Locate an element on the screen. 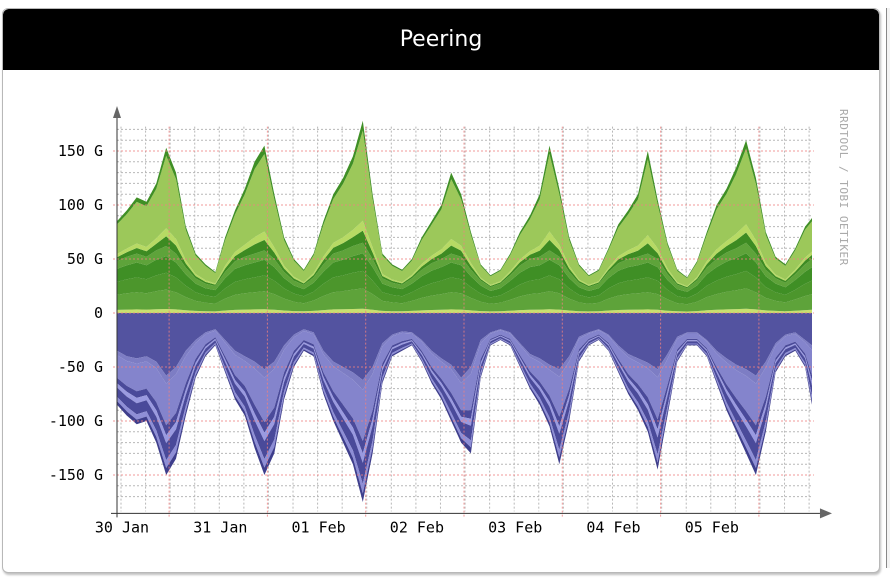 This screenshot has height=580, width=890. x-tick-label: 05 Feb is located at coordinates (712, 527).